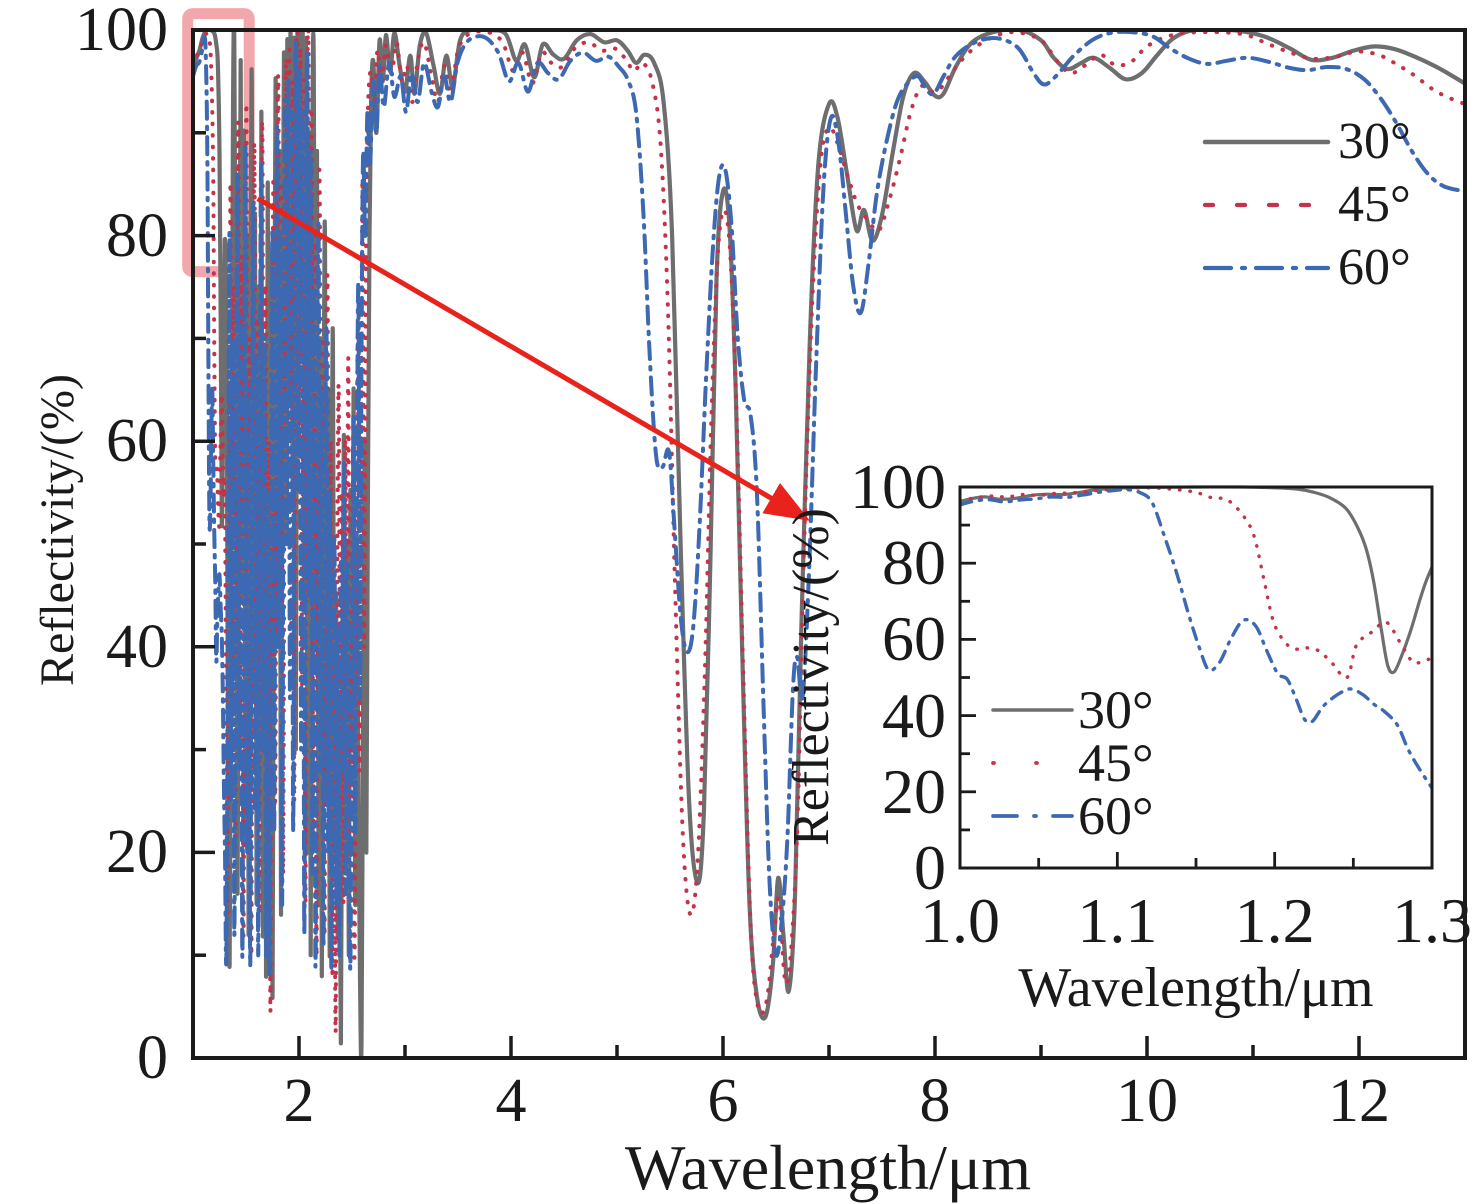 The image size is (1476, 1204). What do you see at coordinates (137, 235) in the screenshot?
I see `main-y-tick-label: 80` at bounding box center [137, 235].